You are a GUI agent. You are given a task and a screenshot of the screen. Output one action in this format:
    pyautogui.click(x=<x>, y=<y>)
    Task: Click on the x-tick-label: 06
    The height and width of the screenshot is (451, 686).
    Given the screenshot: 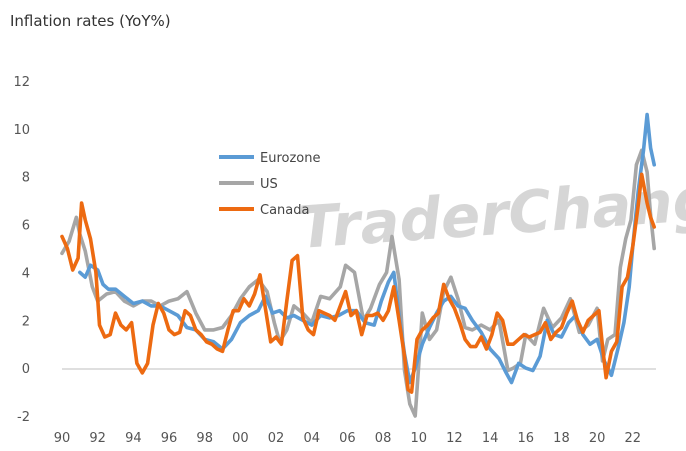 What is the action you would take?
    pyautogui.click(x=347, y=438)
    